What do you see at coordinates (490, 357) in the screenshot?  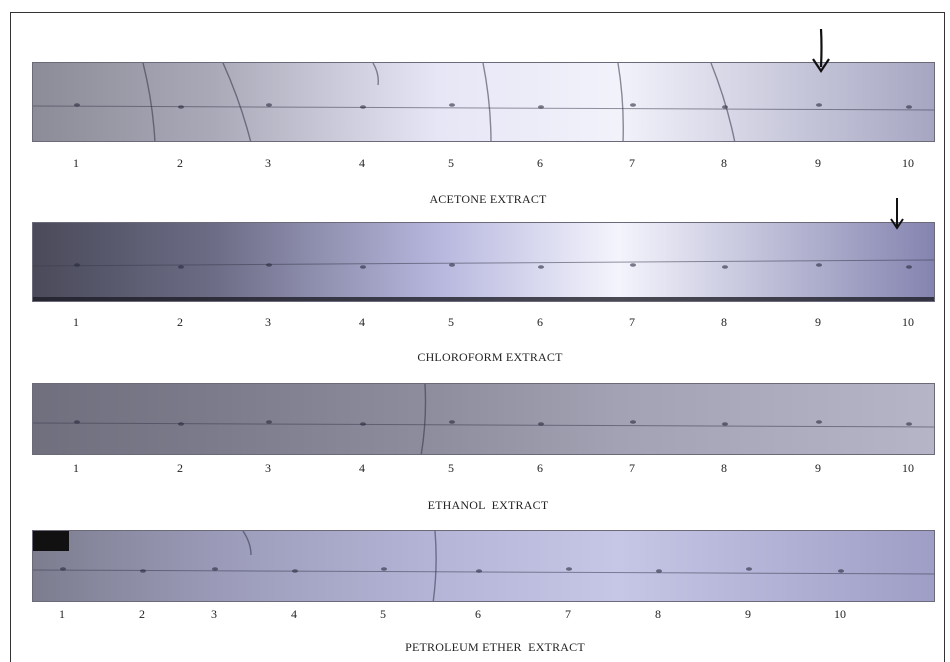 I see `chloroform-caption: CHLOROFORM EXTRACT` at bounding box center [490, 357].